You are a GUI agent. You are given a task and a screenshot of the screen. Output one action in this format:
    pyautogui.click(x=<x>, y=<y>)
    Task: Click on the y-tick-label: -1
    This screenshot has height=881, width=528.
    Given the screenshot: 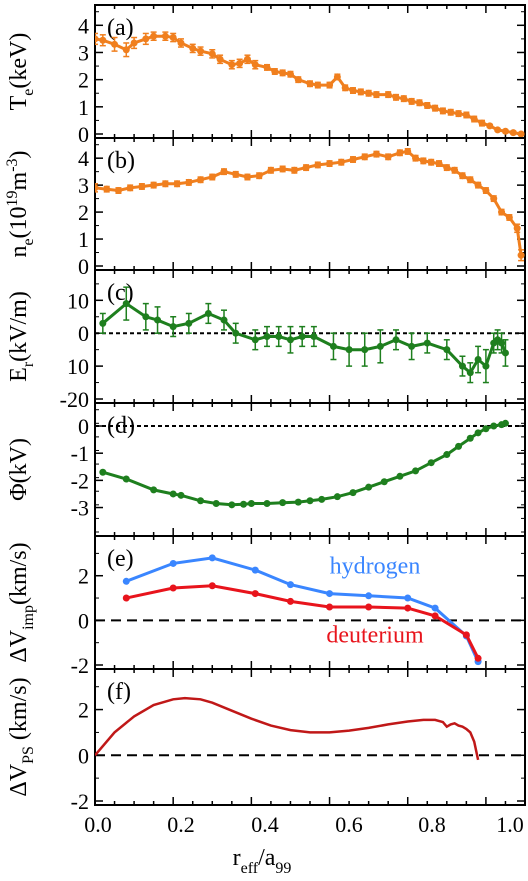 What is the action you would take?
    pyautogui.click(x=80, y=453)
    